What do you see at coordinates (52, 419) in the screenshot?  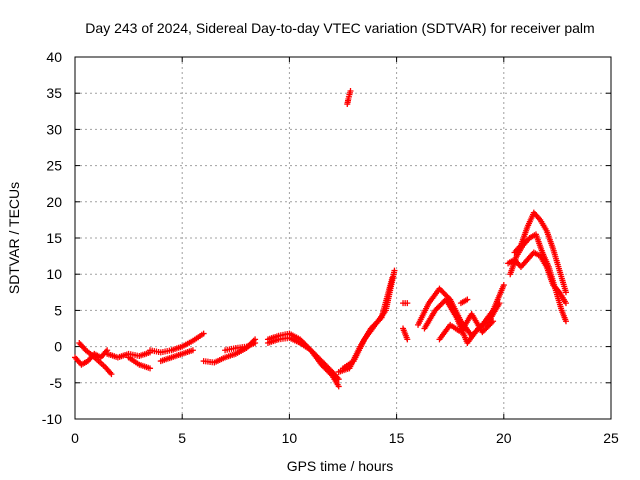 I see `y-tick-label: -10` at bounding box center [52, 419].